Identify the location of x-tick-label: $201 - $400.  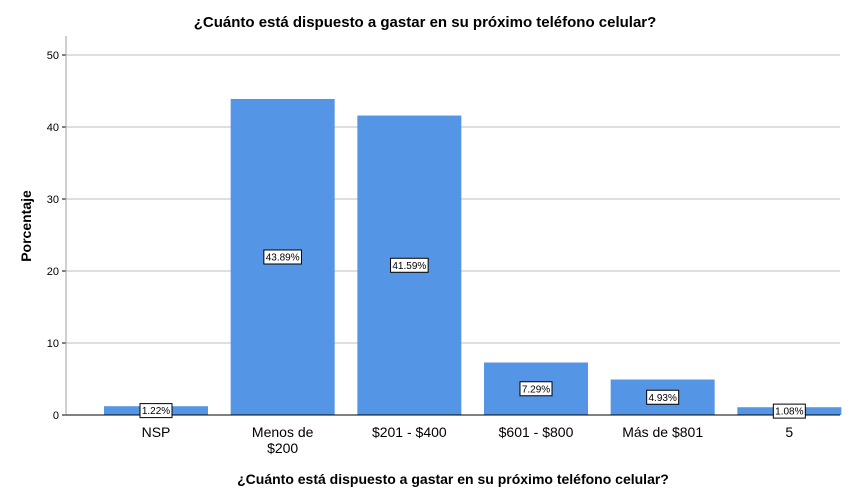
(409, 432).